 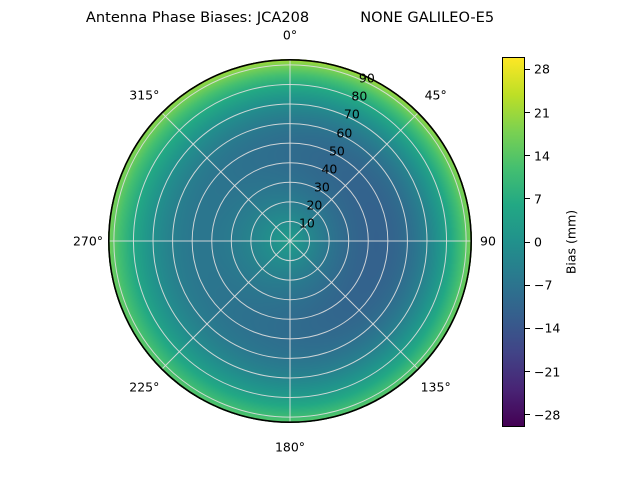 What do you see at coordinates (329, 169) in the screenshot?
I see `r-tick-label: 40` at bounding box center [329, 169].